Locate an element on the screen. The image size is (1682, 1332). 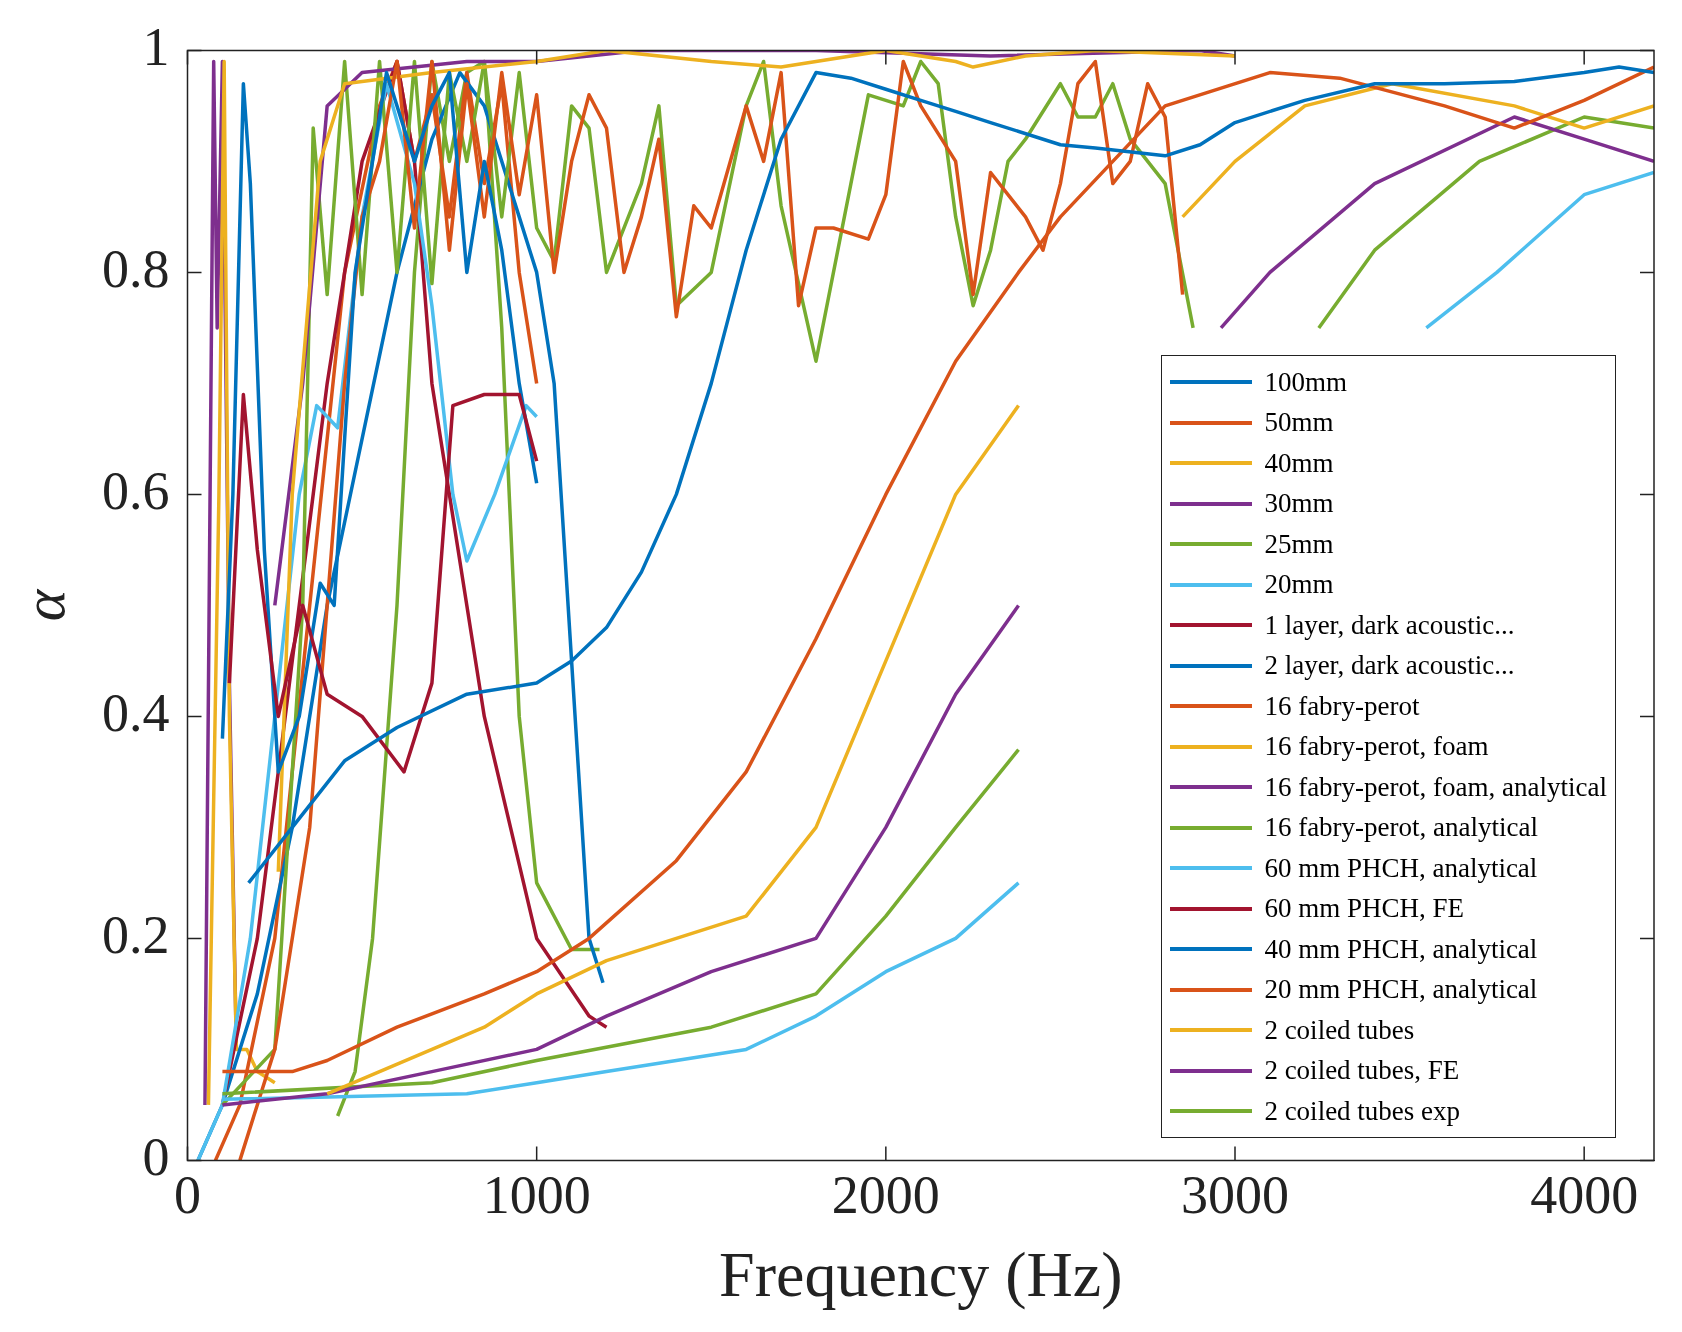
legend-label: 20mm is located at coordinates (1299, 585).